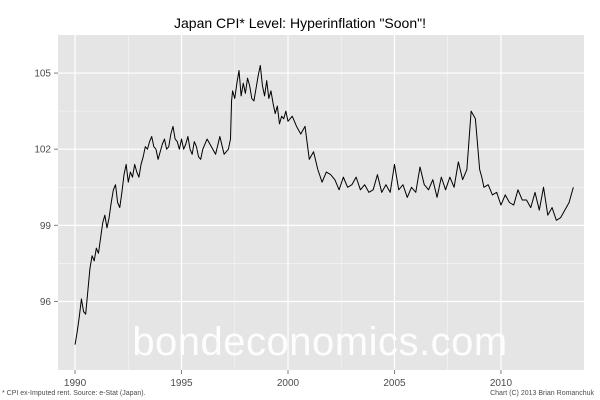 This screenshot has height=400, width=600. Describe the element at coordinates (75, 383) in the screenshot. I see `x-tick-label: 1990` at that location.